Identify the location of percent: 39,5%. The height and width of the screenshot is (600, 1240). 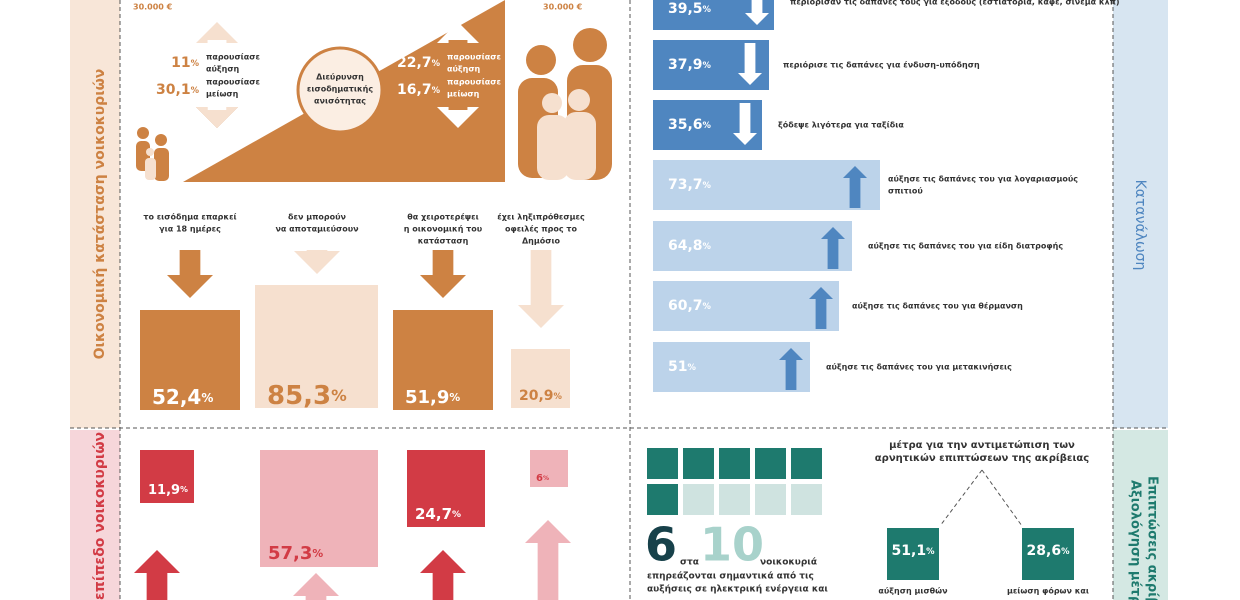
(690, 9).